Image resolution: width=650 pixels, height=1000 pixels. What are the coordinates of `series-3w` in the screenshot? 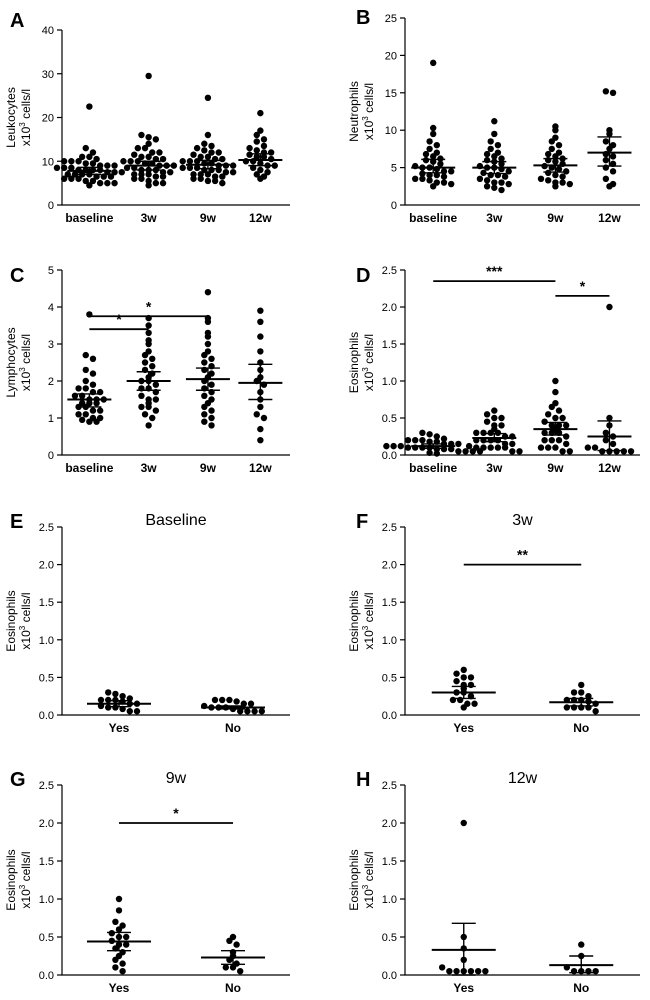 It's located at (494, 156).